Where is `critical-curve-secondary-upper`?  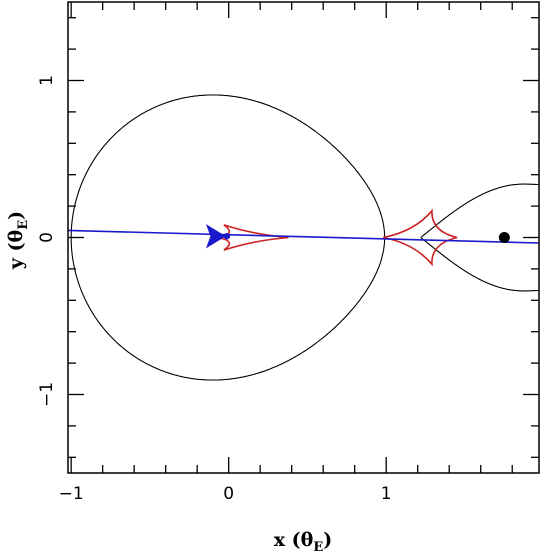 critical-curve-secondary-upper is located at coordinates (480, 210).